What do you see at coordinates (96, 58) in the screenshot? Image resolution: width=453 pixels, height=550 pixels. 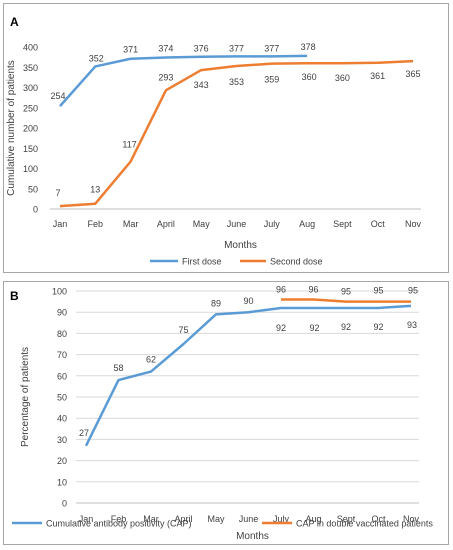 I see `data-label: 352` at bounding box center [96, 58].